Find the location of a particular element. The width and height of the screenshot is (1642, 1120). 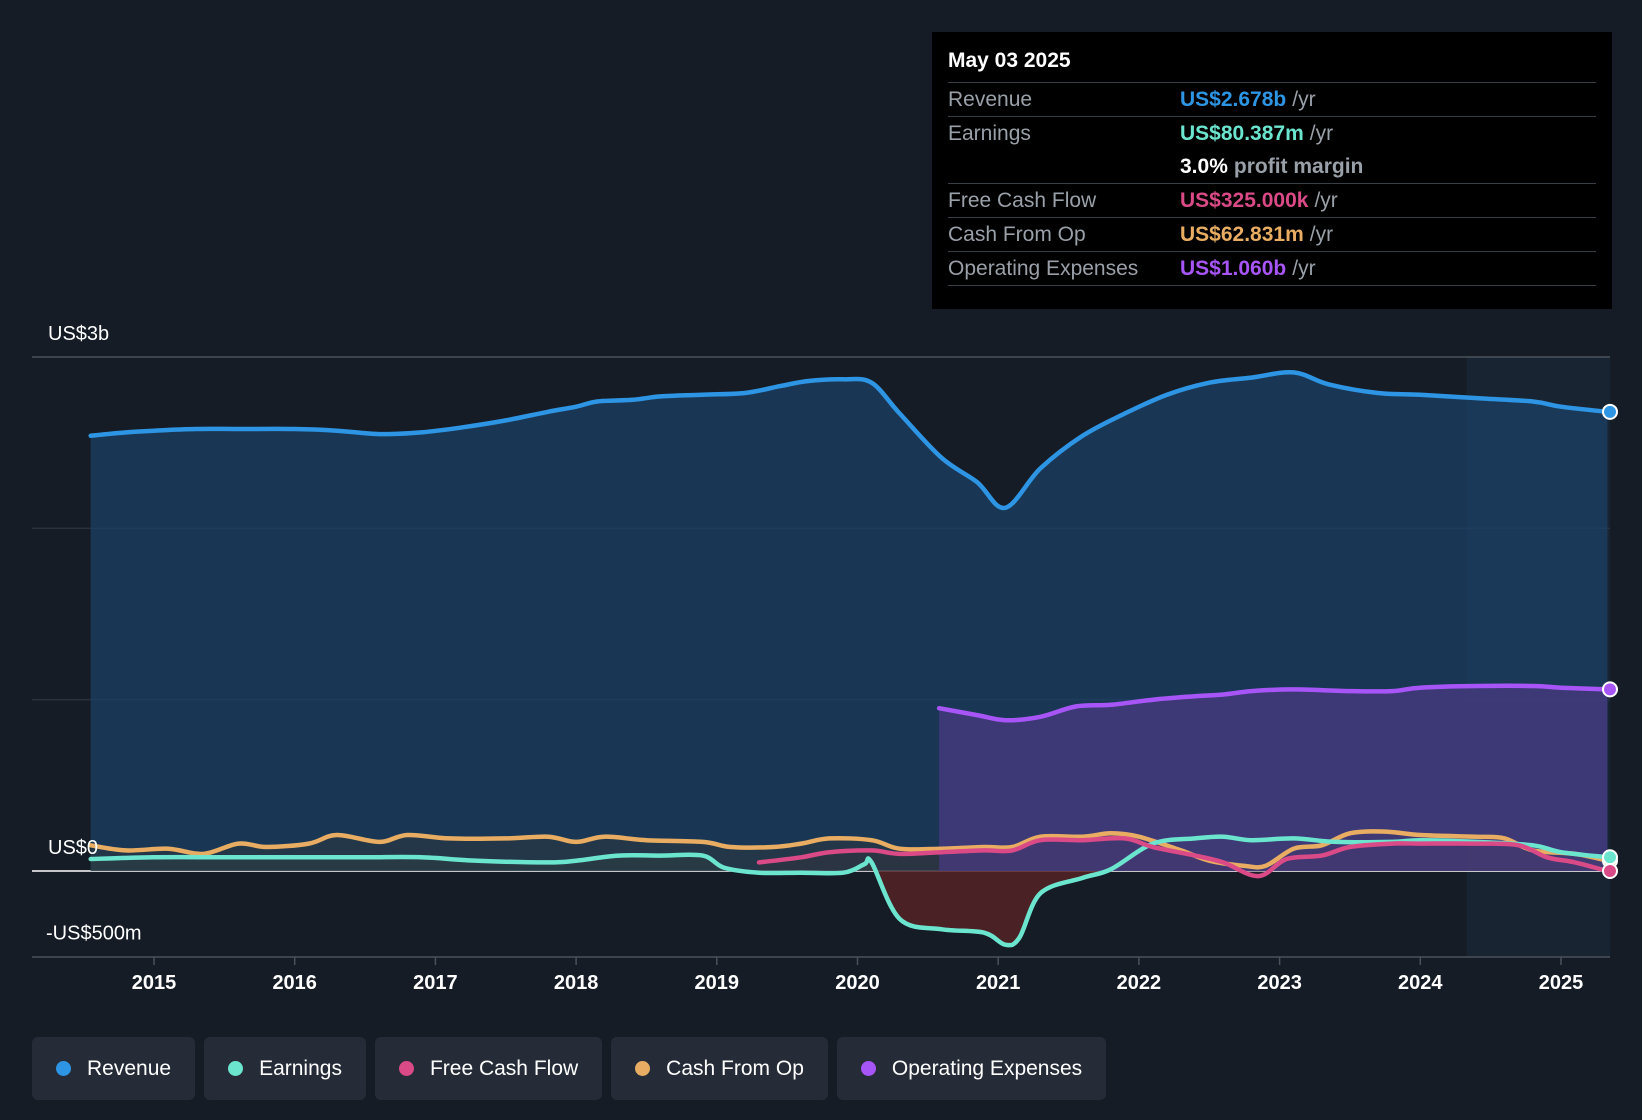

legend-label: Free Cash Flow is located at coordinates (504, 1068).